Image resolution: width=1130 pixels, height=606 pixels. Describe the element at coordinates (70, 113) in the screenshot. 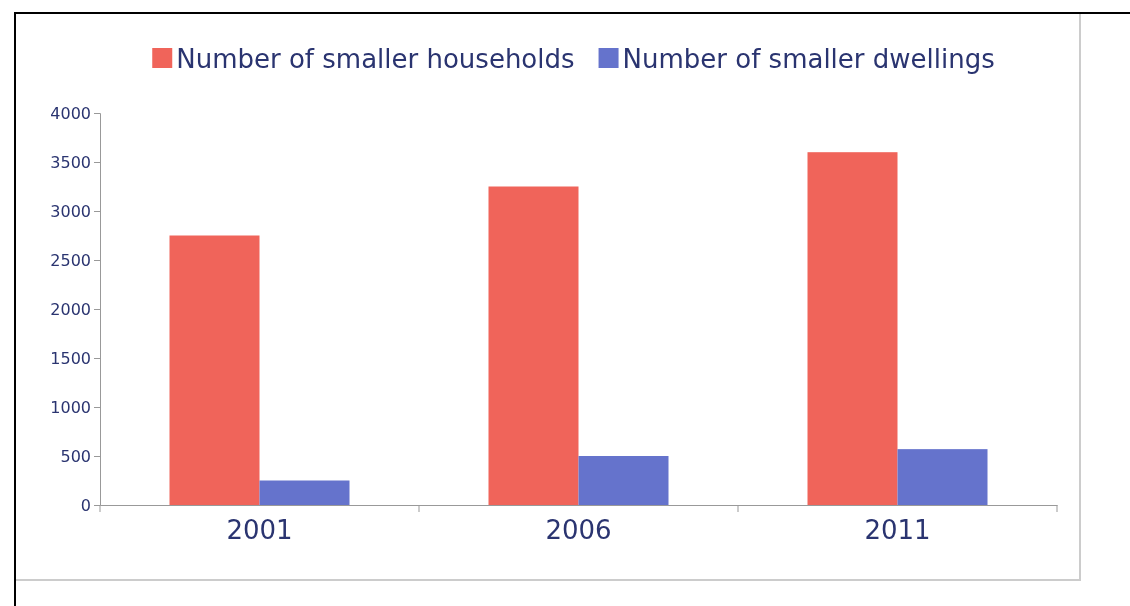

I see `y-tick-label: 4000` at that location.